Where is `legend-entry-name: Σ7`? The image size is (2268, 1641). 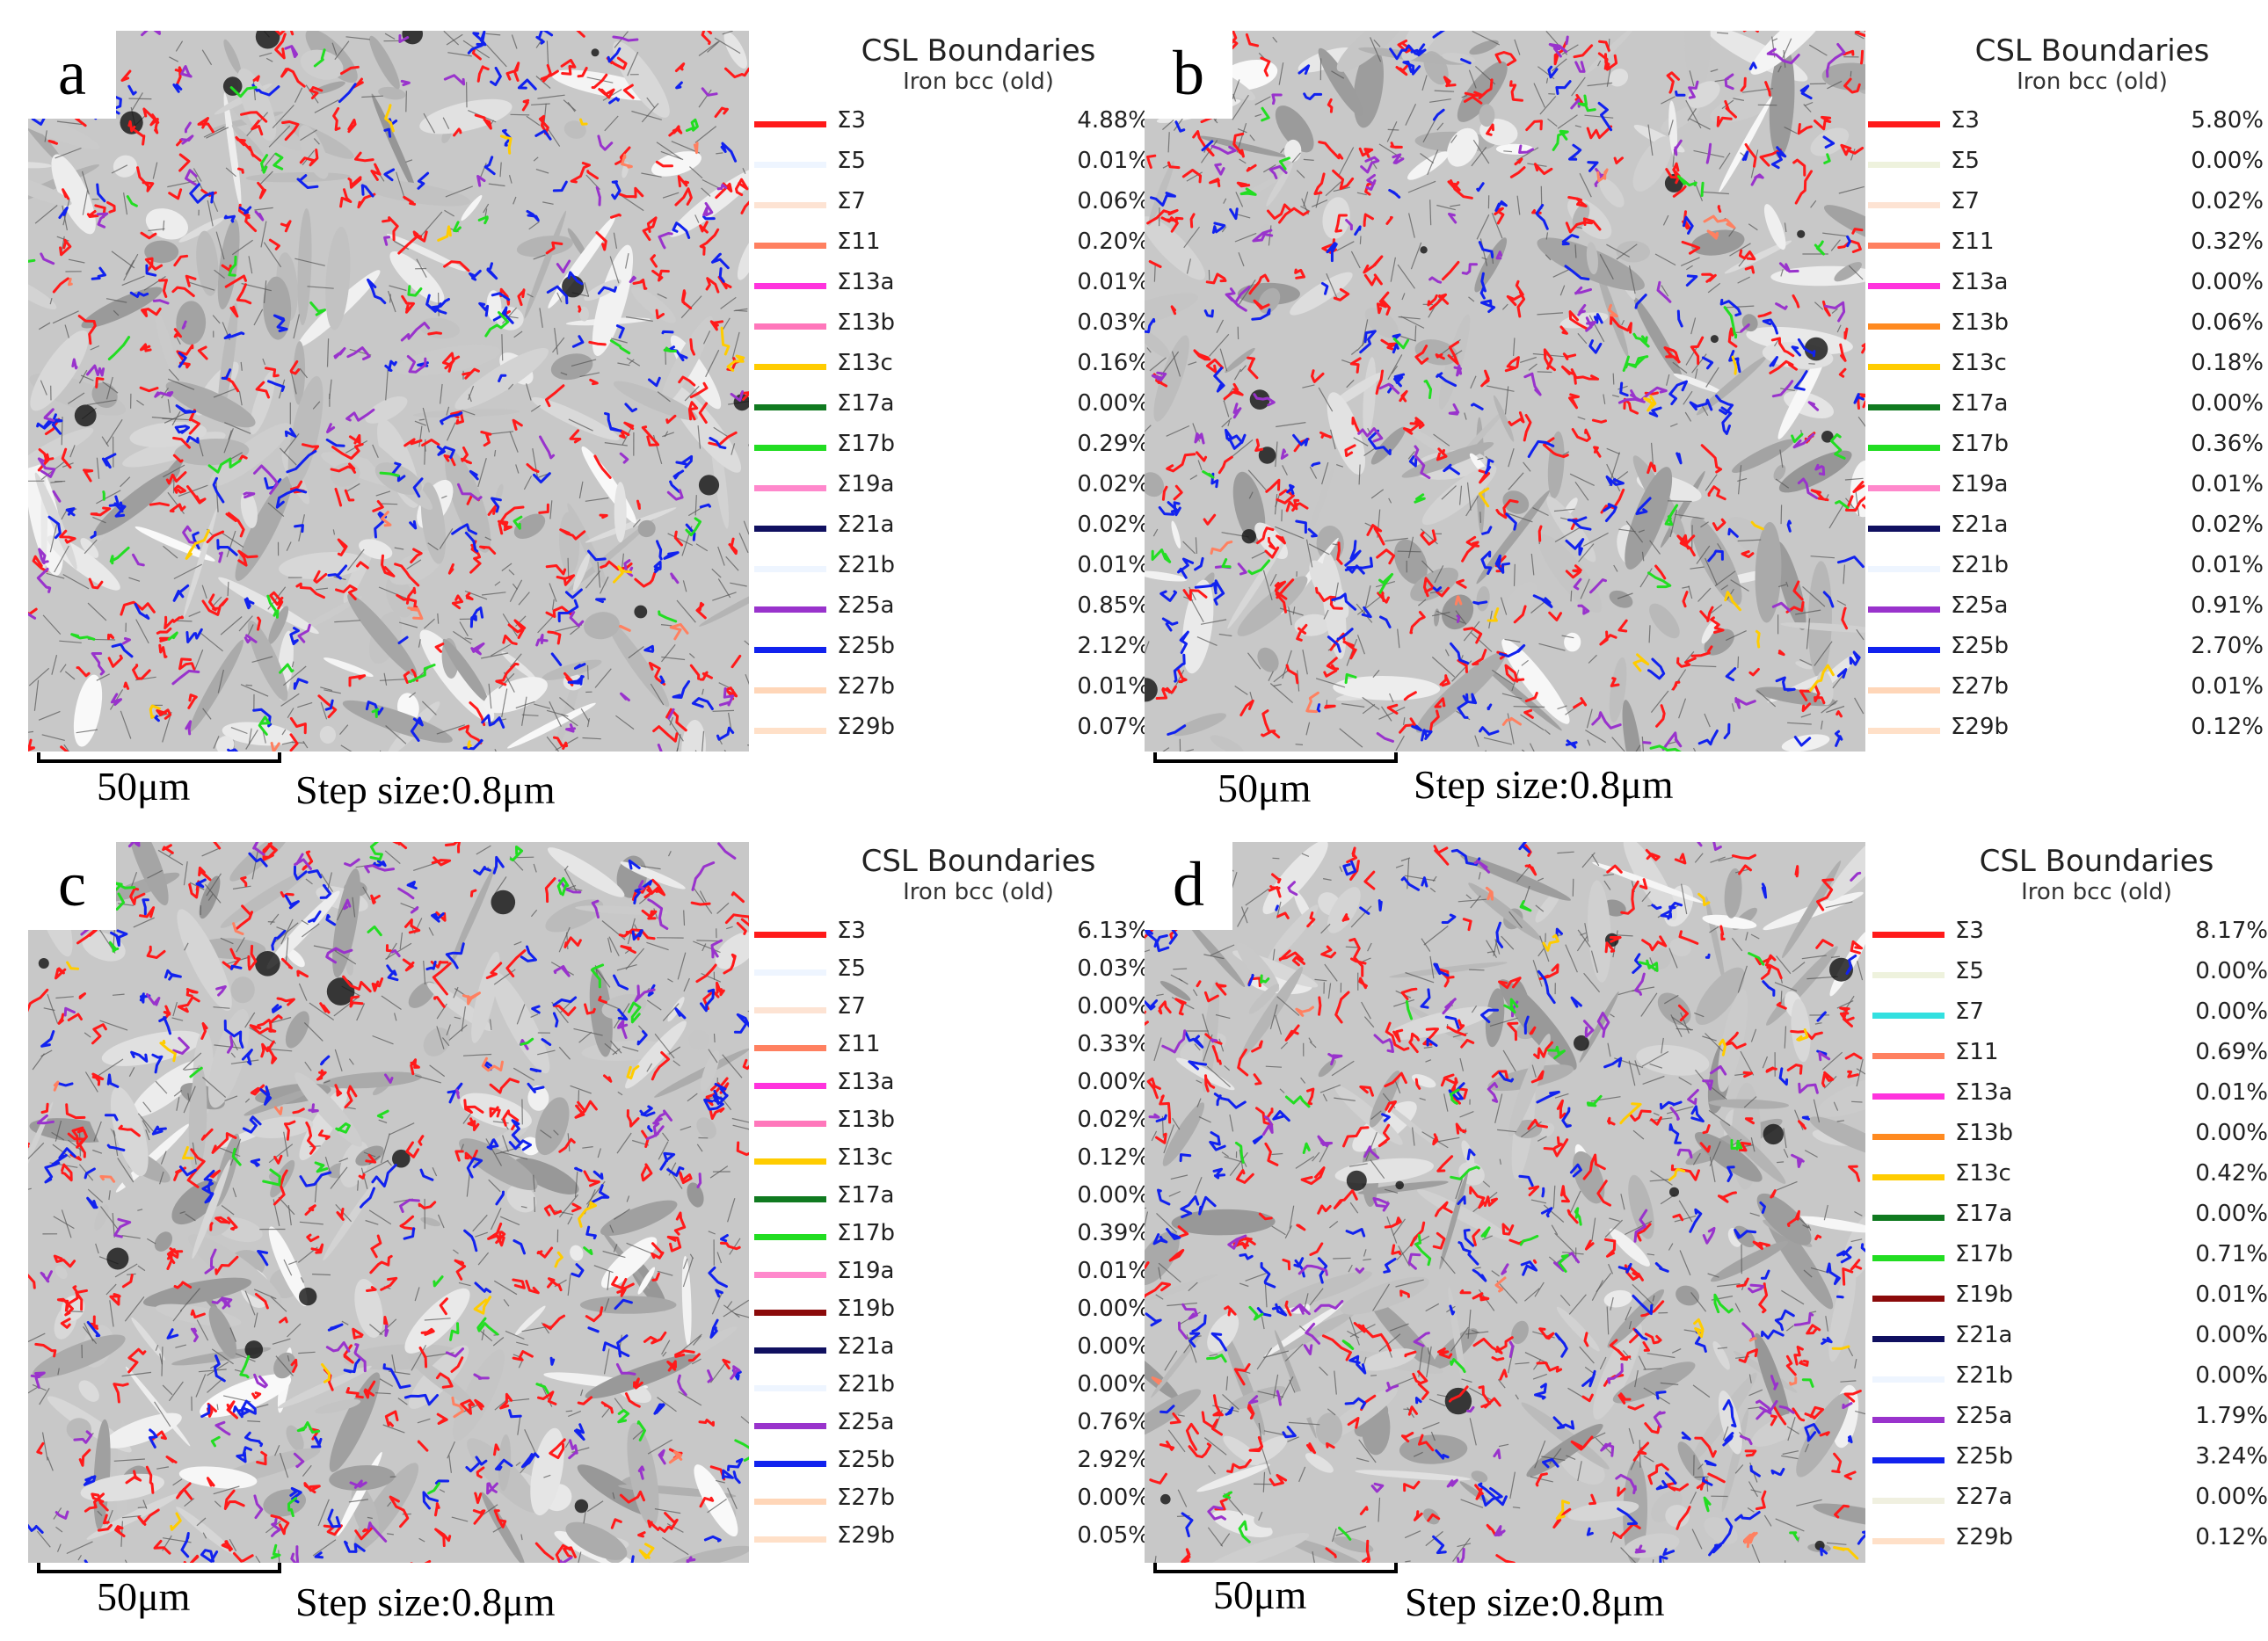
legend-entry-name: Σ7 is located at coordinates (1966, 201).